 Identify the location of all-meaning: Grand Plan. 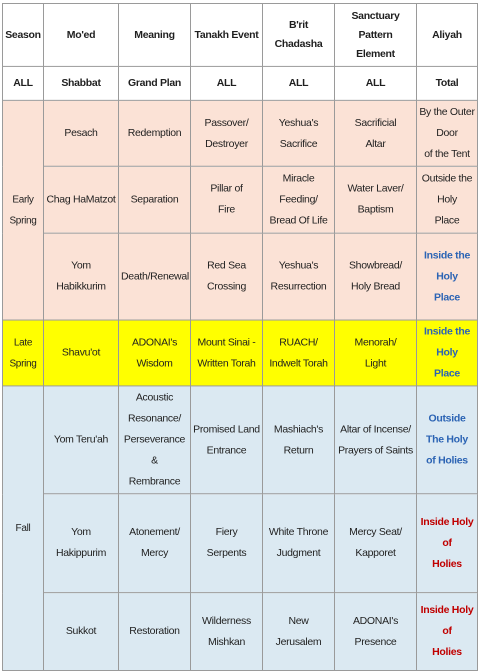
(154, 83).